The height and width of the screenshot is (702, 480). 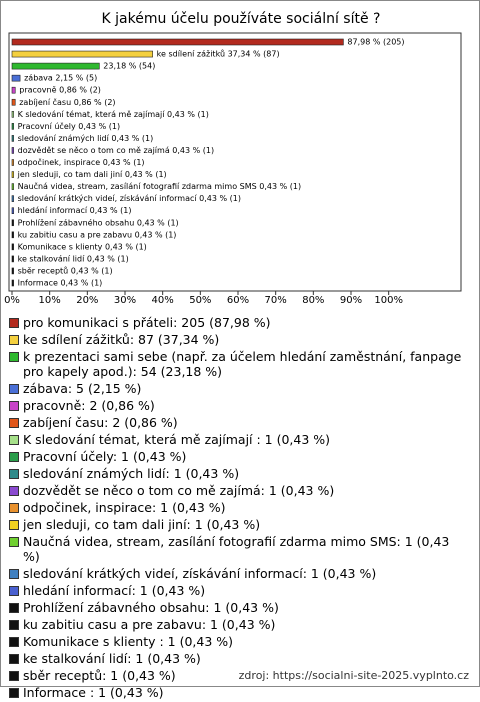 What do you see at coordinates (149, 624) in the screenshot?
I see `legend-label: ku zabitiu casu a pre zabavu: 1 (0,43 %)` at bounding box center [149, 624].